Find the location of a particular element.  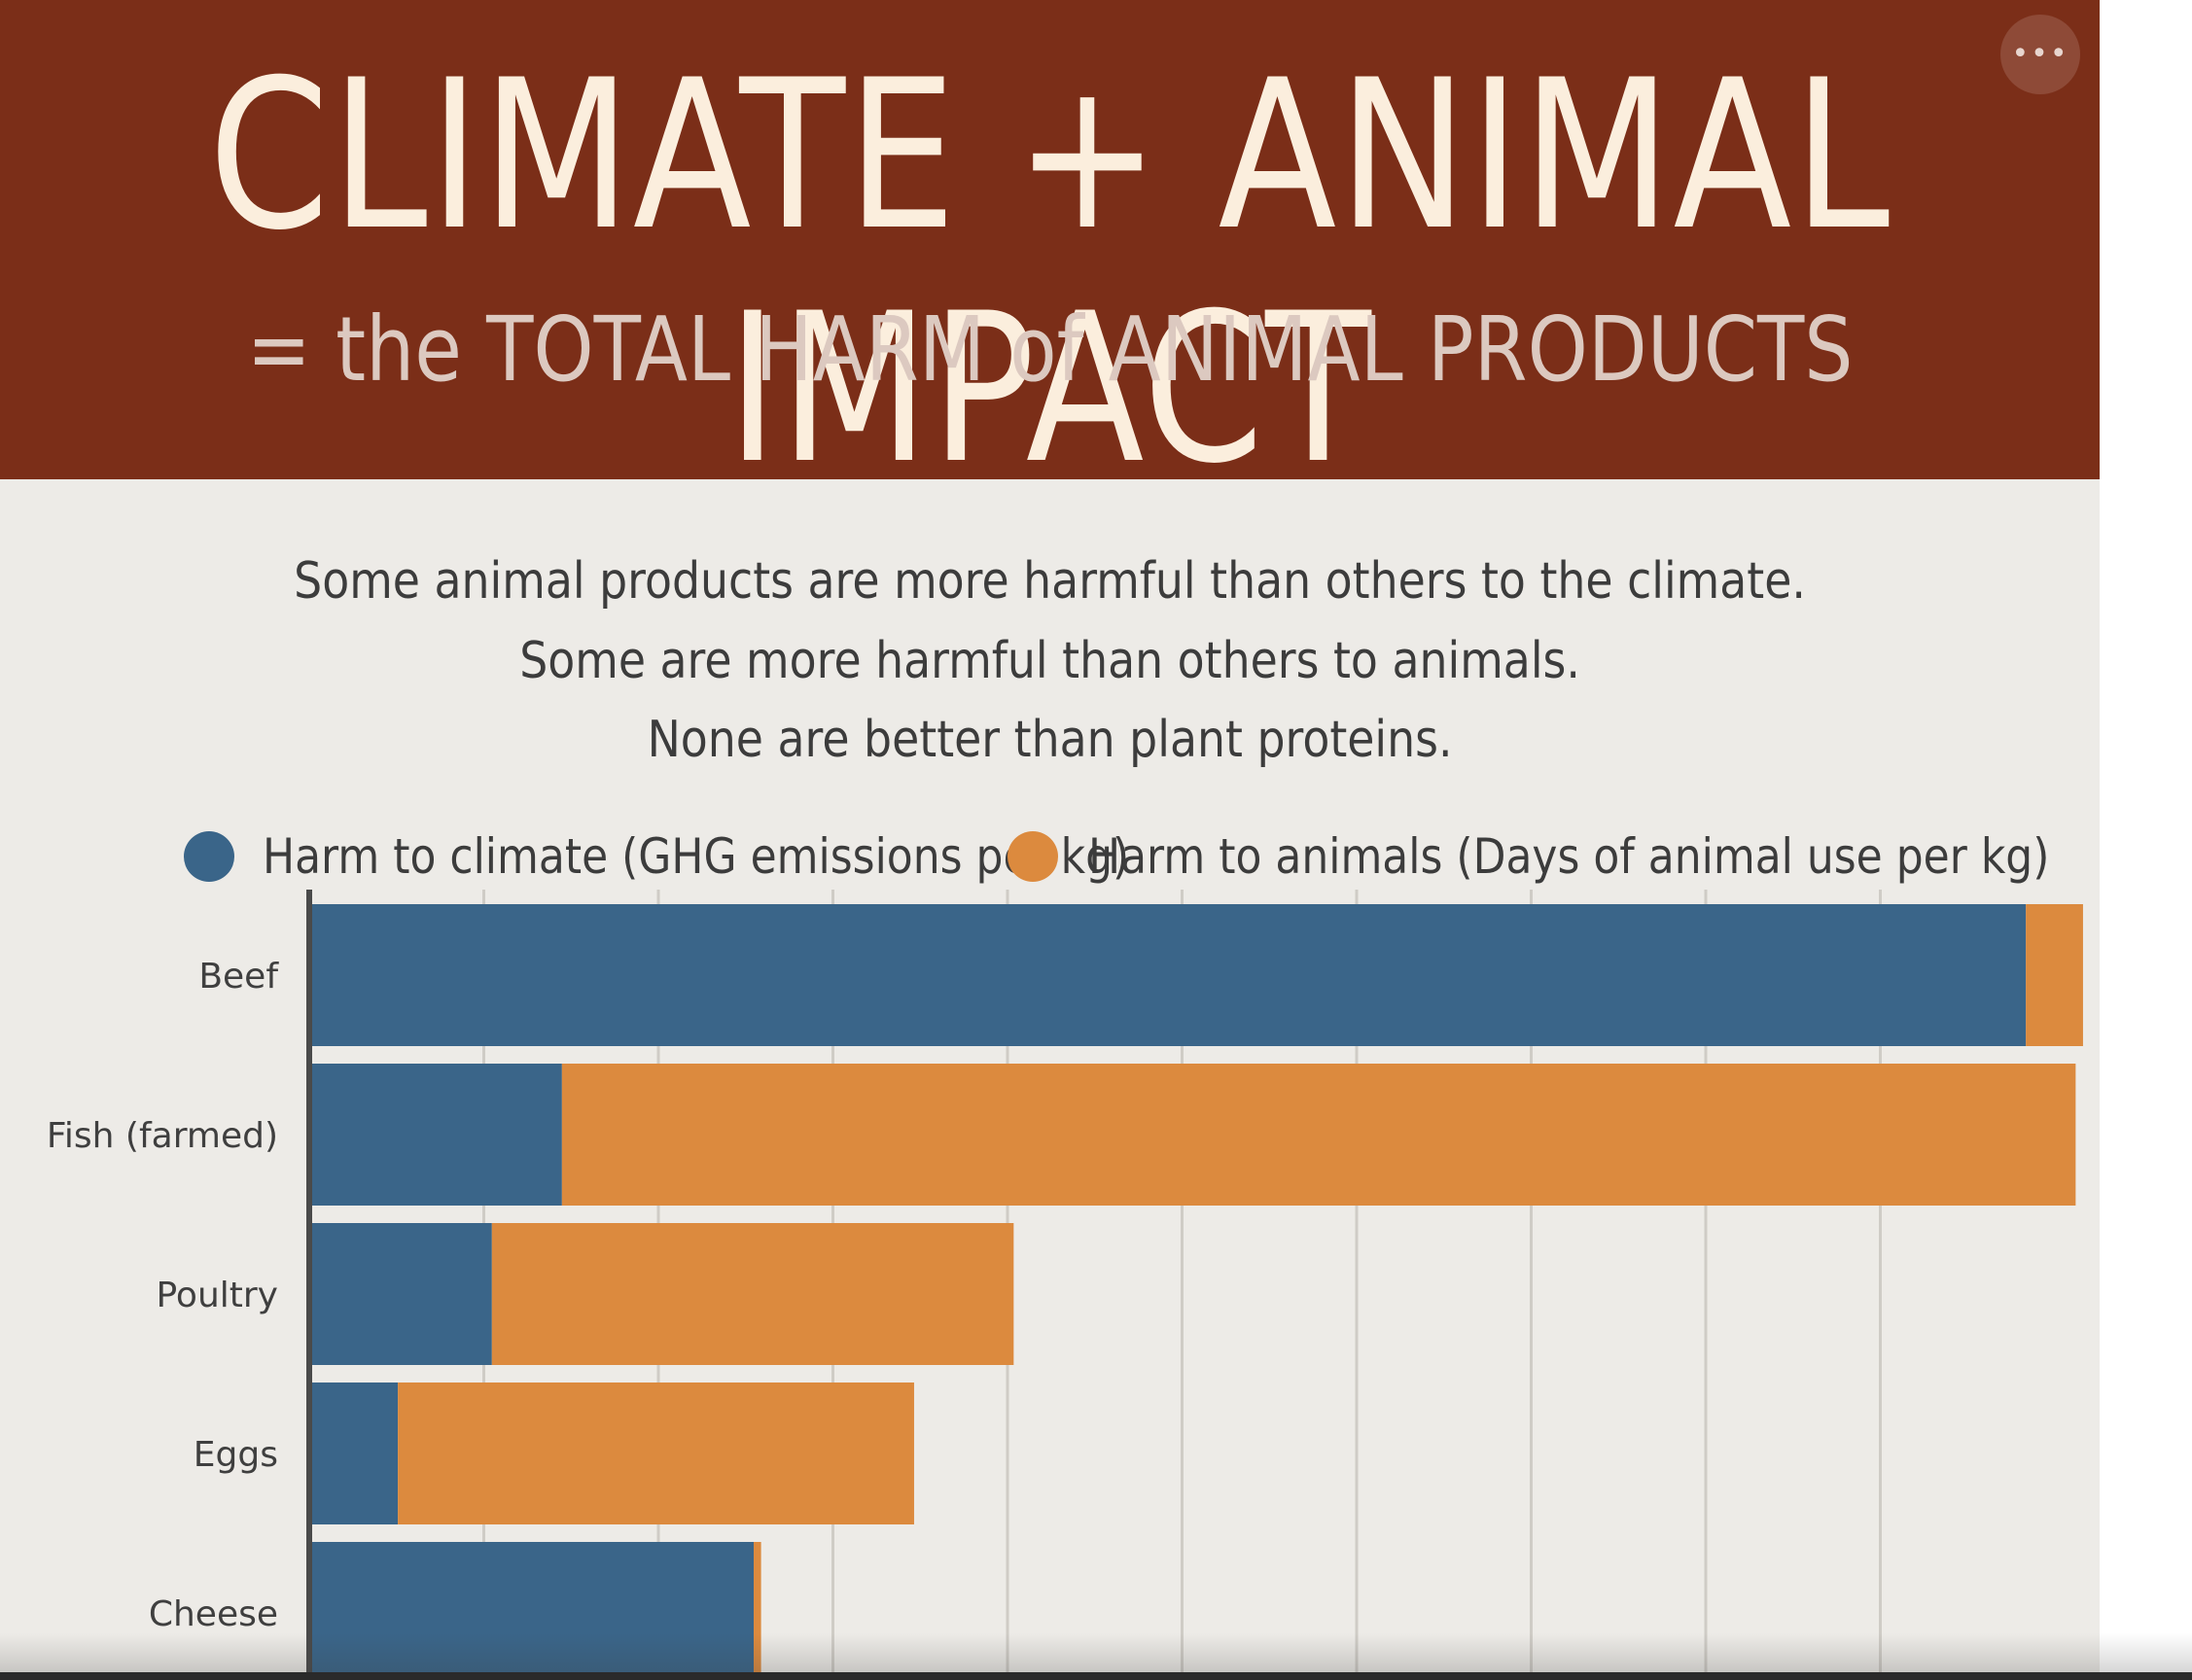

page-subtitle: = the TOTAL HARM of ANIMAL PRODUCTS is located at coordinates (1050, 350).